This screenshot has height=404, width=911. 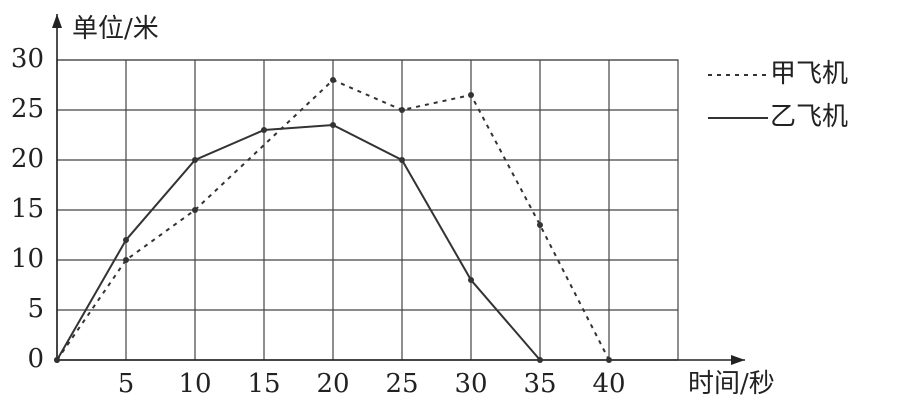 What do you see at coordinates (539, 384) in the screenshot?
I see `x-tick-label: 35` at bounding box center [539, 384].